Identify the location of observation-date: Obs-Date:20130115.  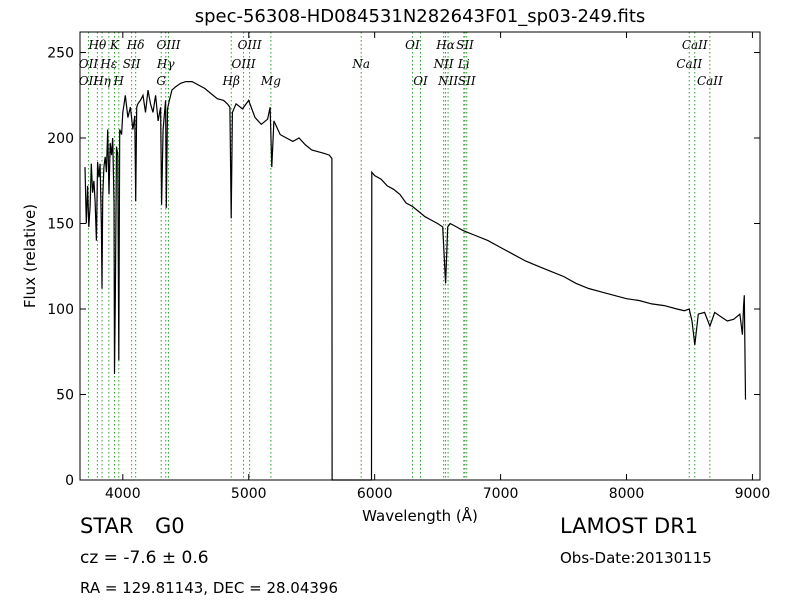
(636, 558).